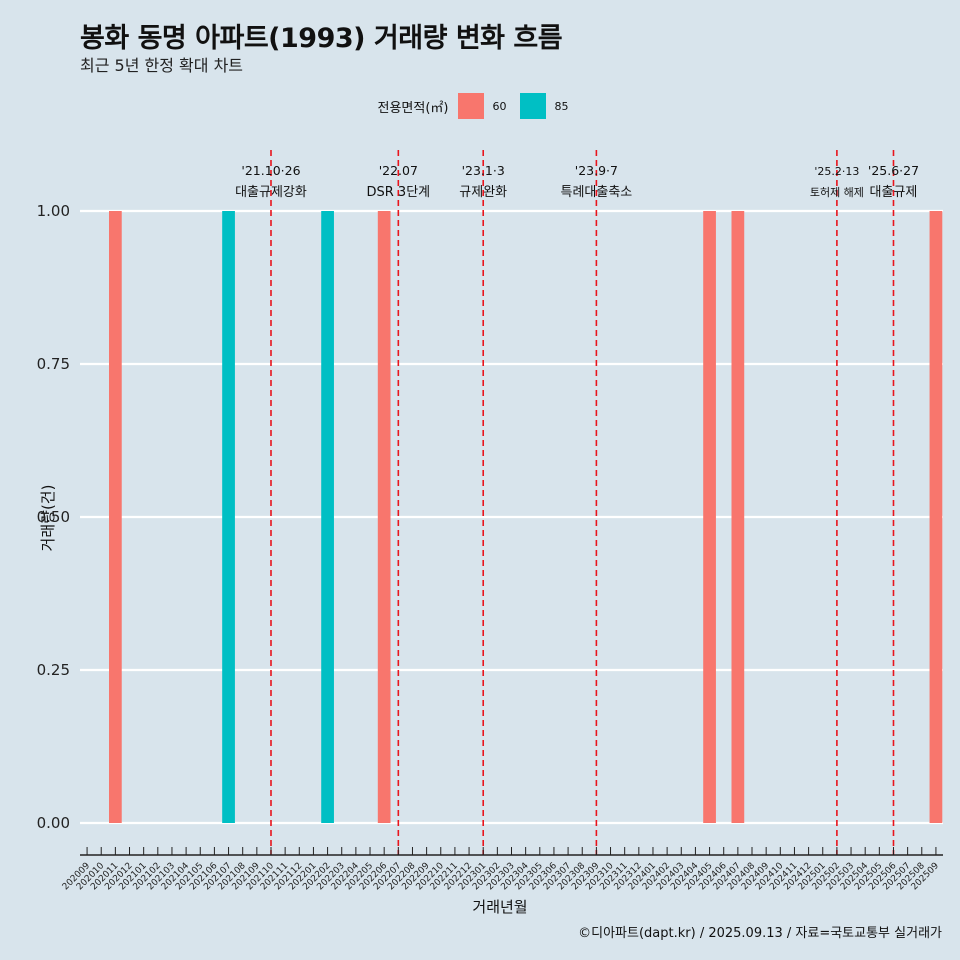  I want to click on y-tick-label: 0.00, so click(53, 823).